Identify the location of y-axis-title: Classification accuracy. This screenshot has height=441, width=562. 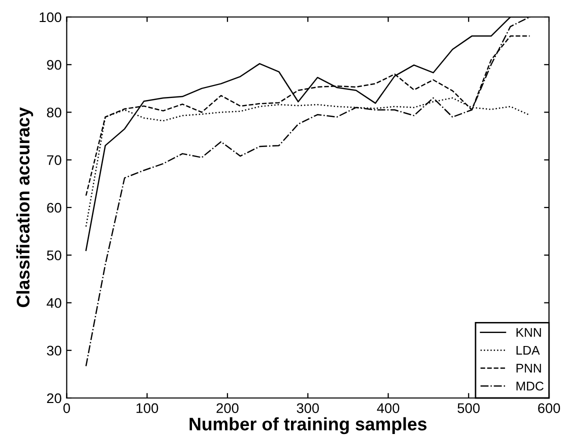
(25, 207).